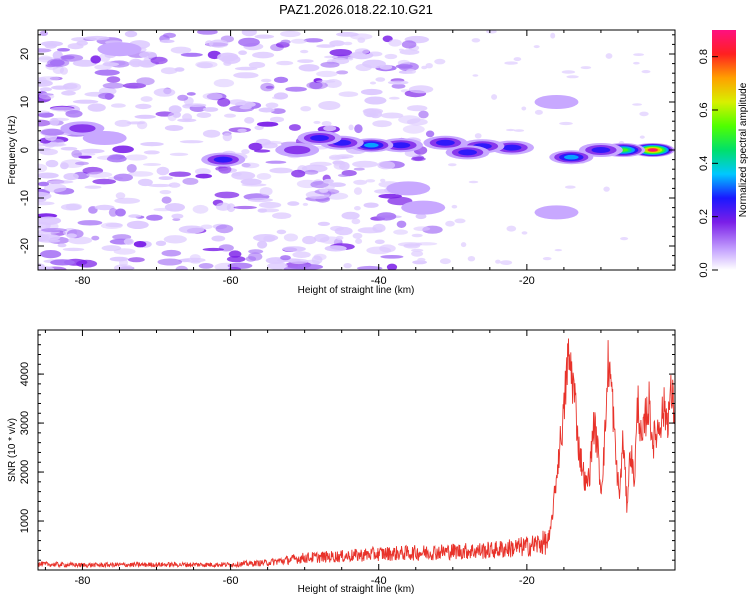 This screenshot has height=600, width=750. What do you see at coordinates (704, 216) in the screenshot?
I see `colorbar-tick-label: 0.2` at bounding box center [704, 216].